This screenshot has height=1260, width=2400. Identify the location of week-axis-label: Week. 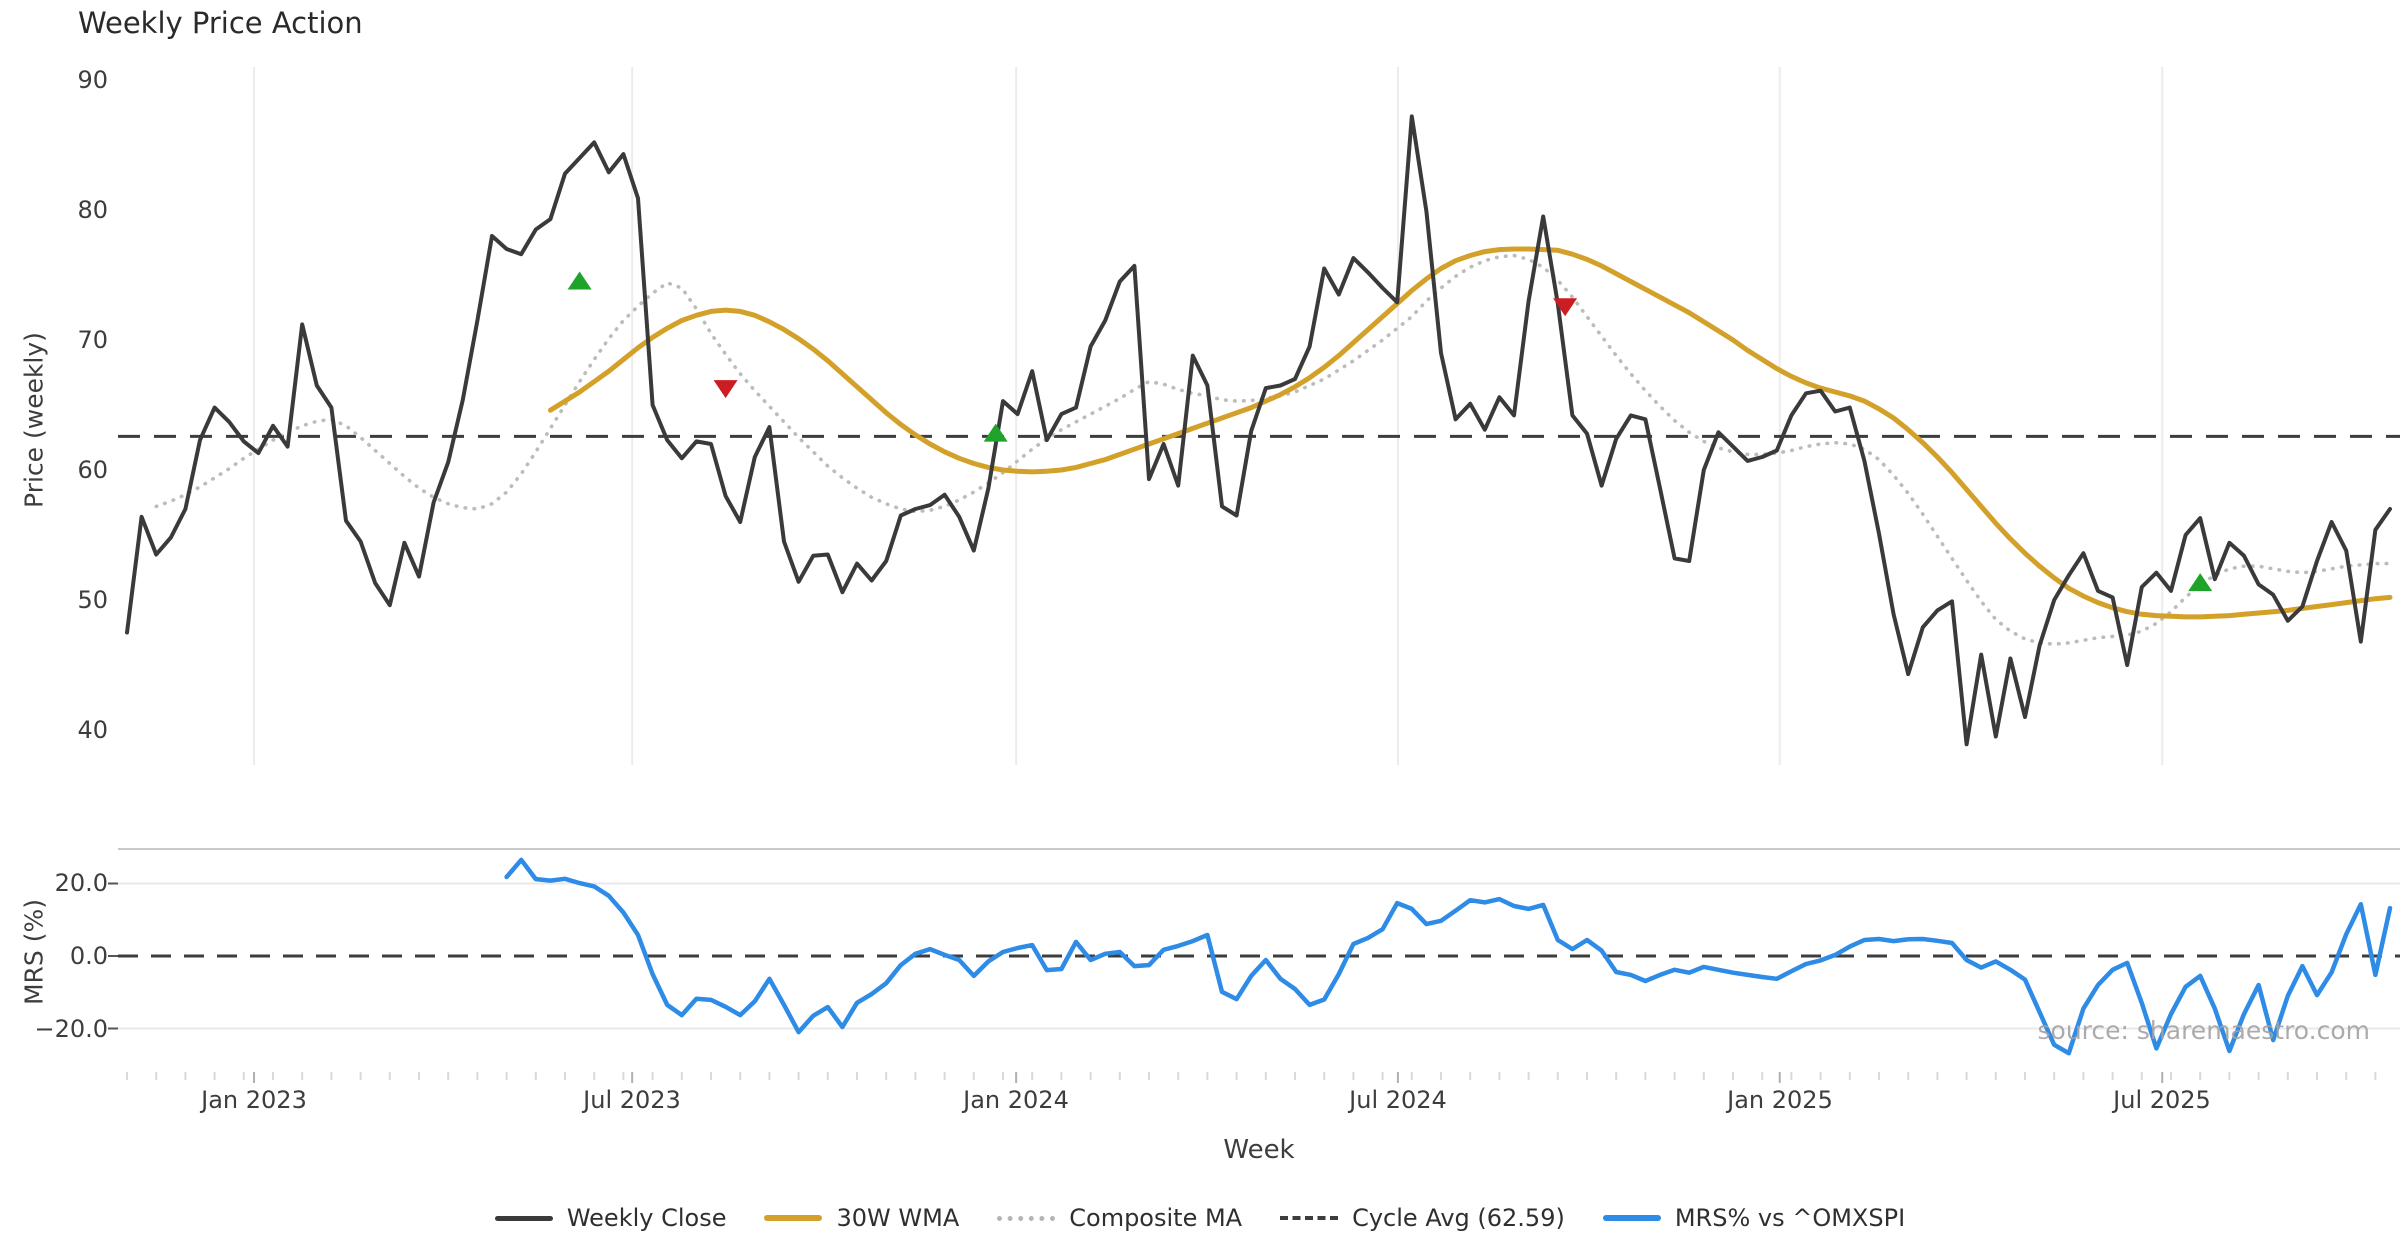
(1259, 1150).